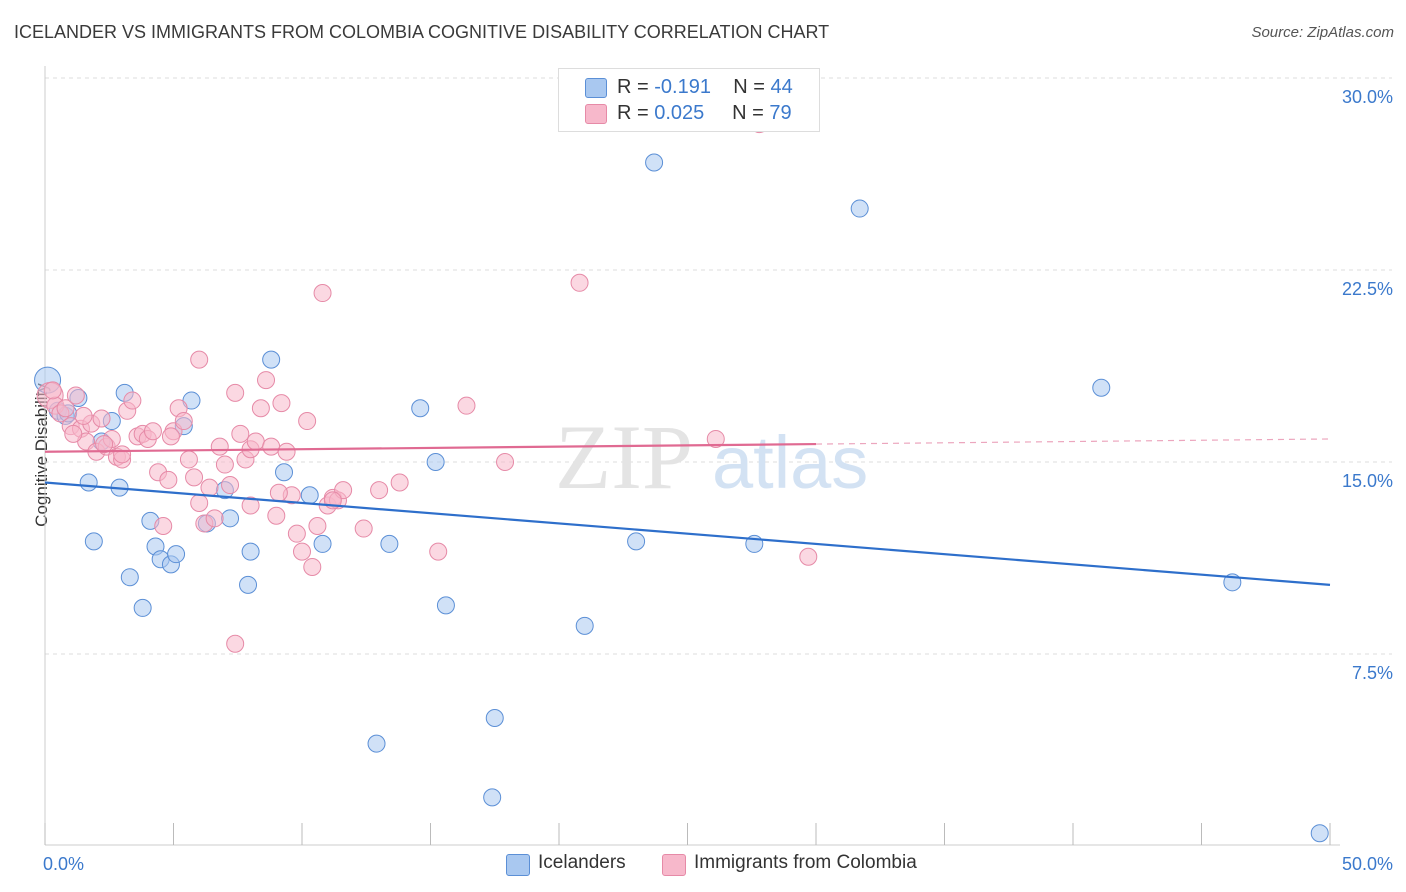  What do you see at coordinates (1073, 441) in the screenshot?
I see `colombia-trend-line-dashed` at bounding box center [1073, 441].